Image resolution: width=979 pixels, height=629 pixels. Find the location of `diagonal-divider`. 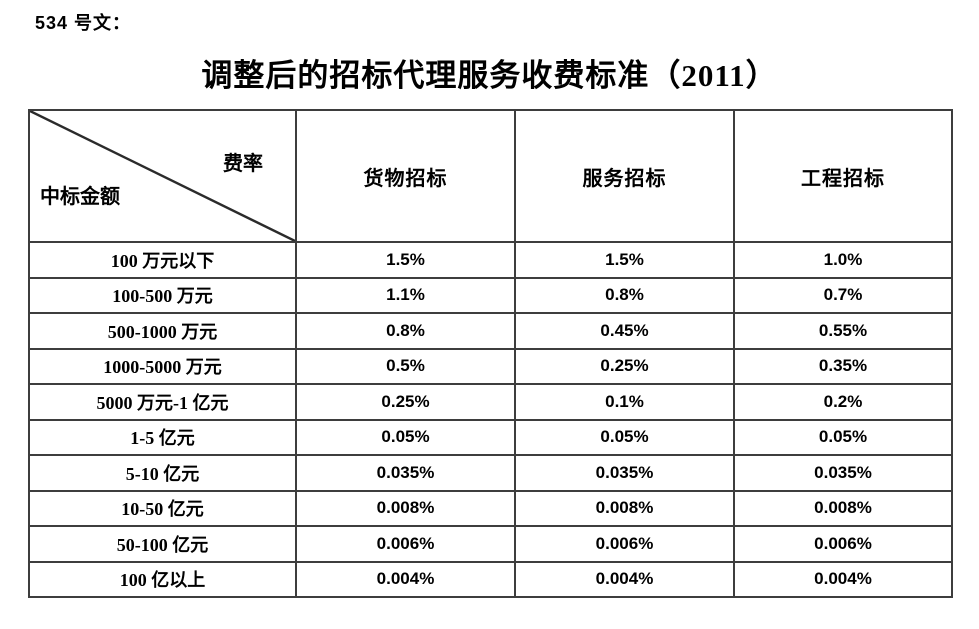

diagonal-divider is located at coordinates (162, 176).